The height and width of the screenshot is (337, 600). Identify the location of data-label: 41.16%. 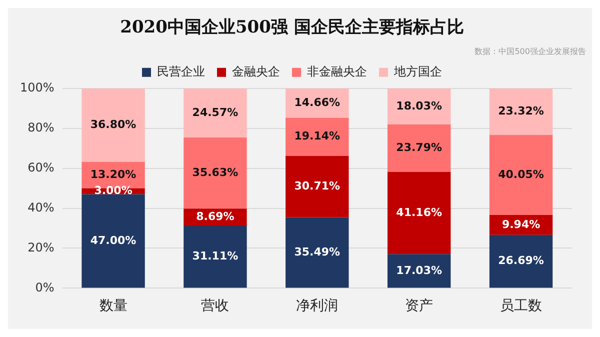
(419, 212).